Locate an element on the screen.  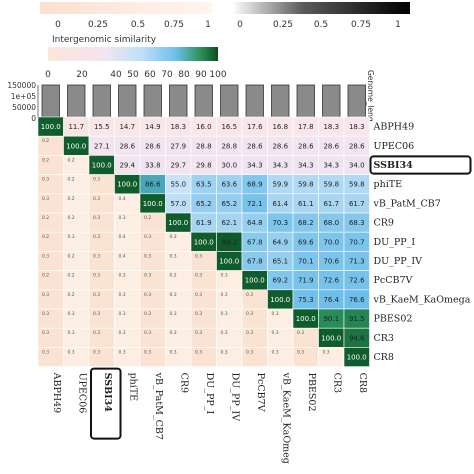
heatmap-cell-label: 69.2 is located at coordinates (280, 281).